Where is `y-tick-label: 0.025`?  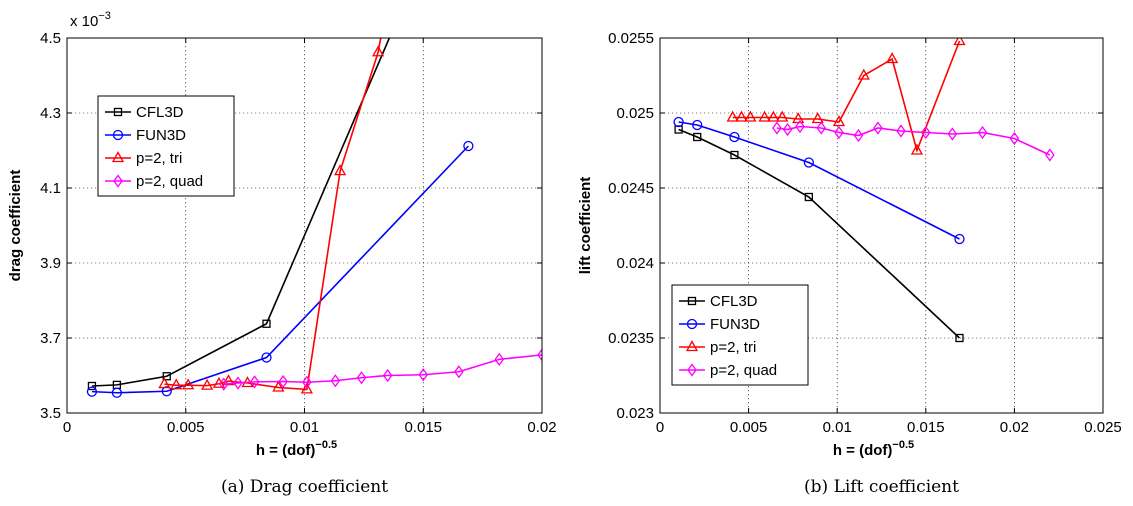 y-tick-label: 0.025 is located at coordinates (635, 113).